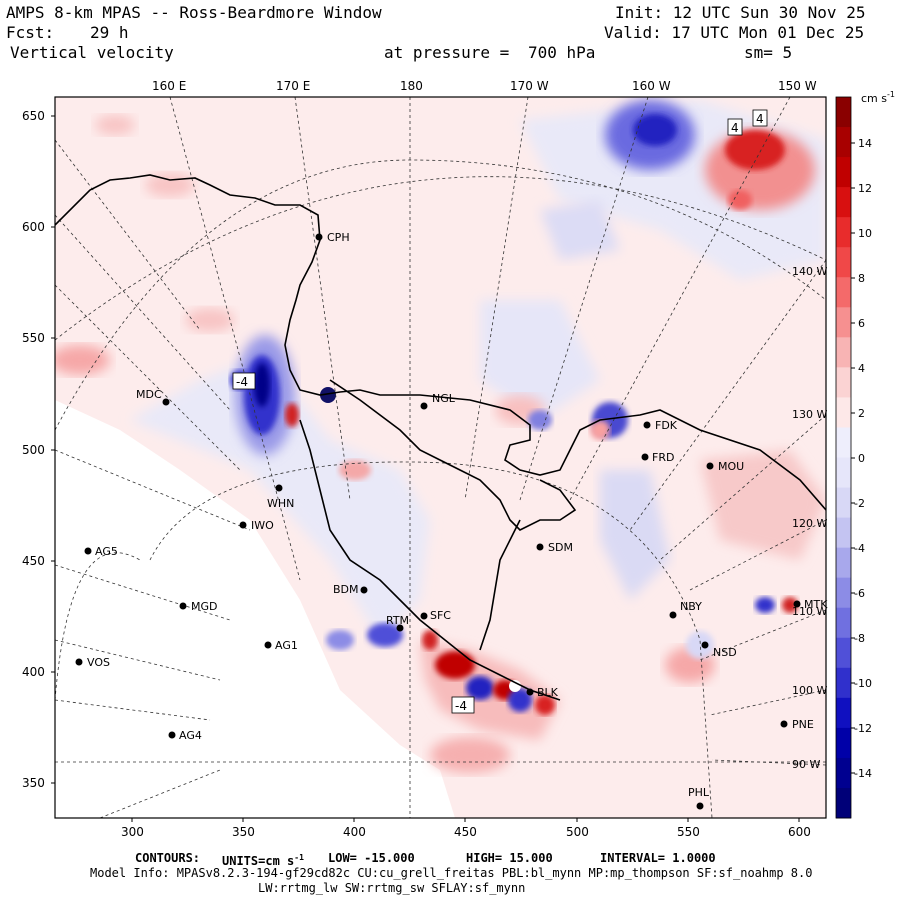 The height and width of the screenshot is (900, 900). Describe the element at coordinates (809, 414) in the screenshot. I see `lon-label: 130 W` at that location.